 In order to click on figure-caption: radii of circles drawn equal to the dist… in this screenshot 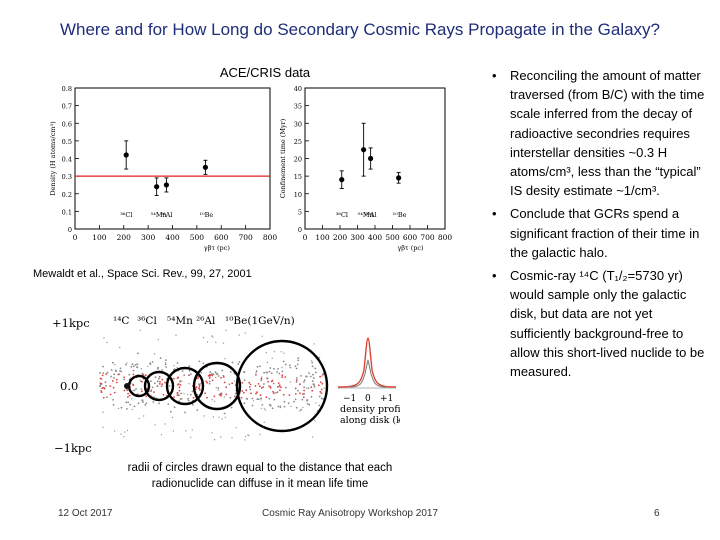, I will do `click(260, 476)`.